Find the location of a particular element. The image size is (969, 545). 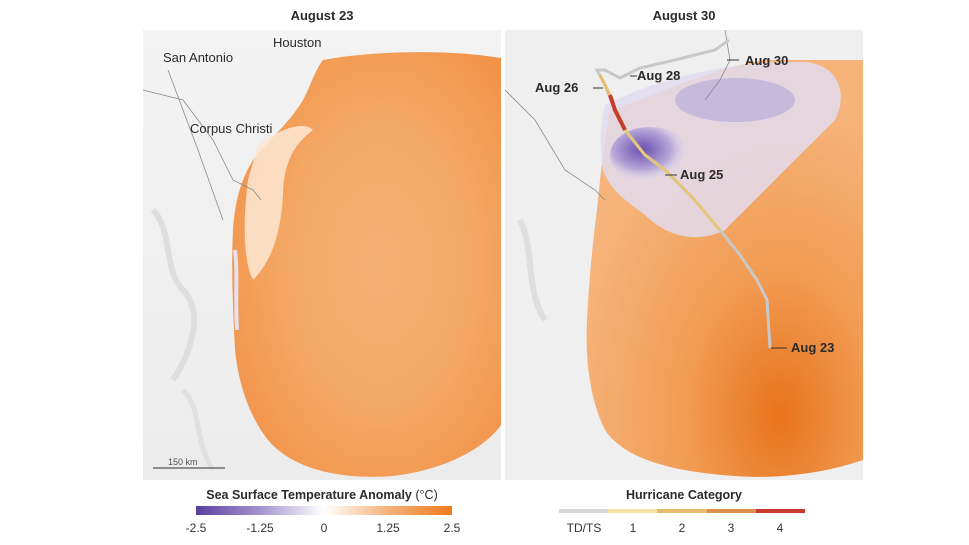

city-label-san-antonio: San Antonio is located at coordinates (198, 57).